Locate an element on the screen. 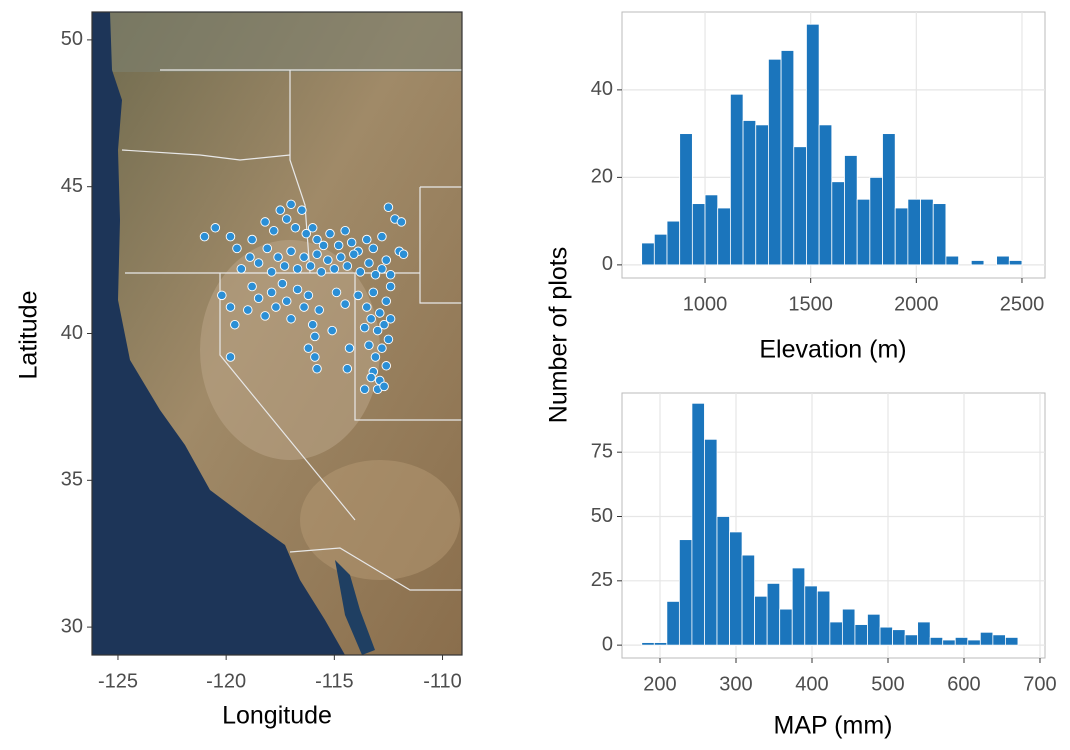  x-tick-label: 200 is located at coordinates (659, 684).